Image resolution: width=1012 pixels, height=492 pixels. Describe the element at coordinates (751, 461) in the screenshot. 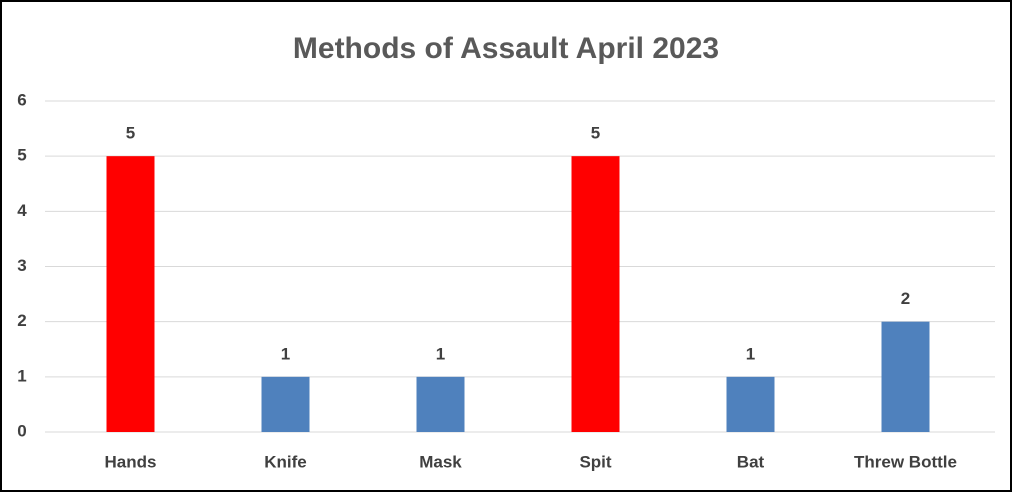

I see `x-tick-label: Bat` at that location.